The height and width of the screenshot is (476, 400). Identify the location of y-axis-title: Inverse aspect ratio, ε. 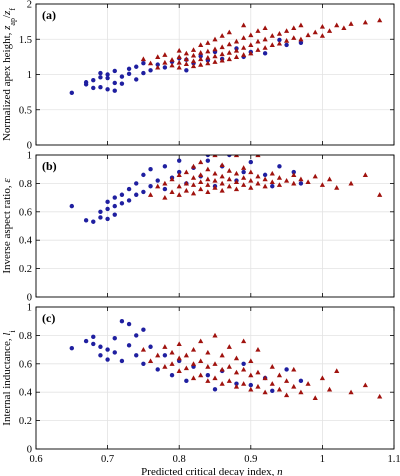
(7, 226).